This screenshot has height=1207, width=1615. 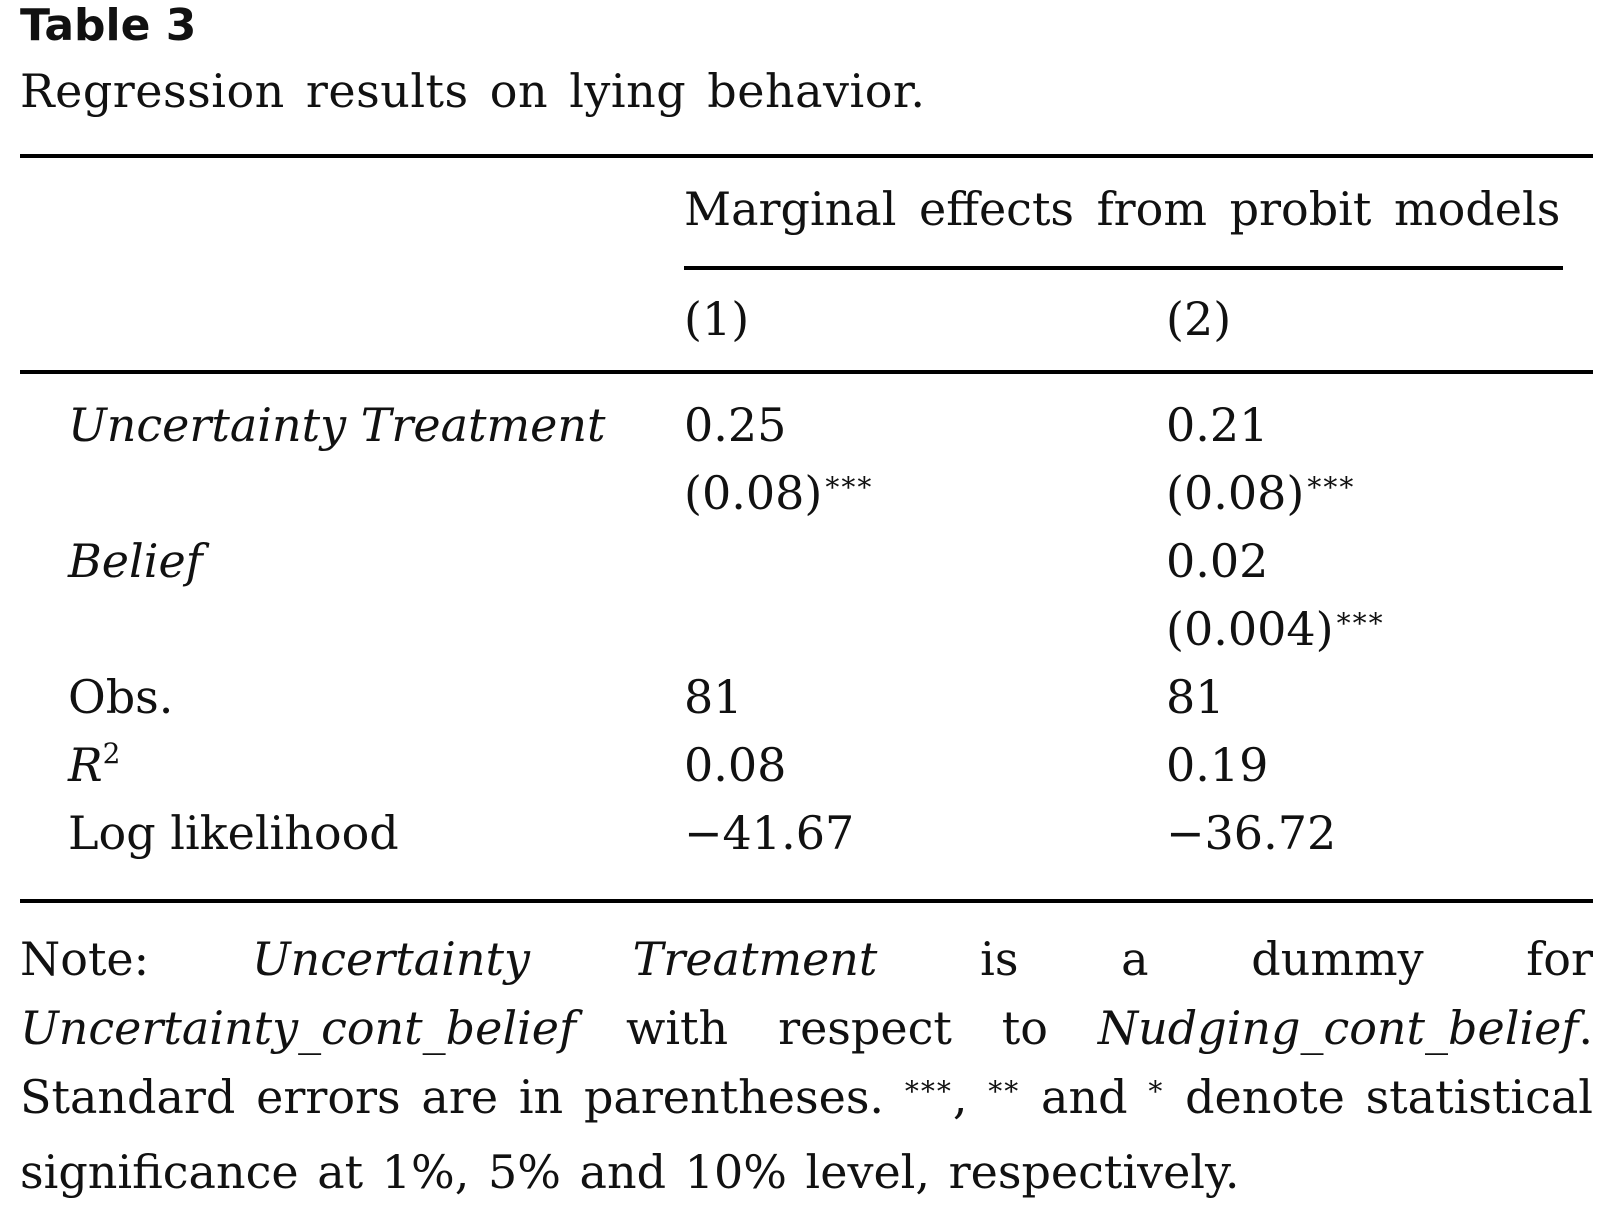 What do you see at coordinates (108, 25) in the screenshot?
I see `table-label: Table 3` at bounding box center [108, 25].